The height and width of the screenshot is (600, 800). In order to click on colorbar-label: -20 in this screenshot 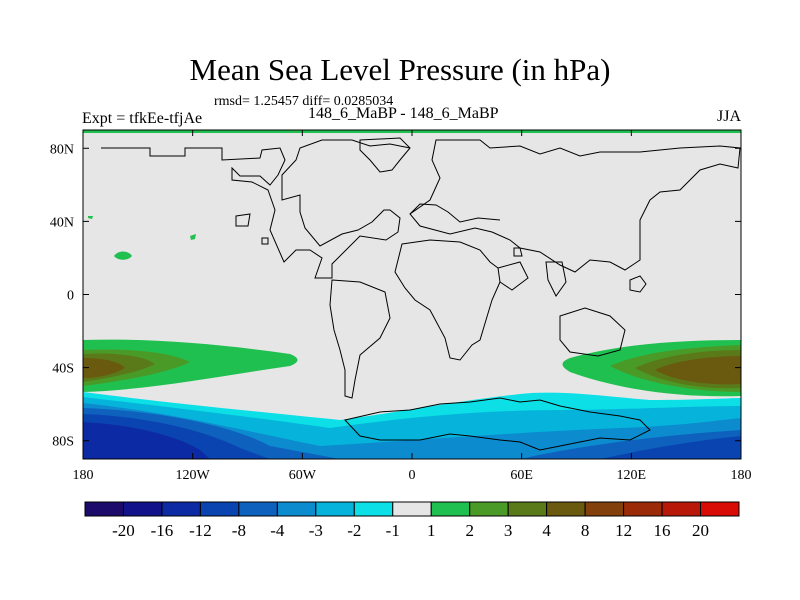, I will do `click(123, 530)`.